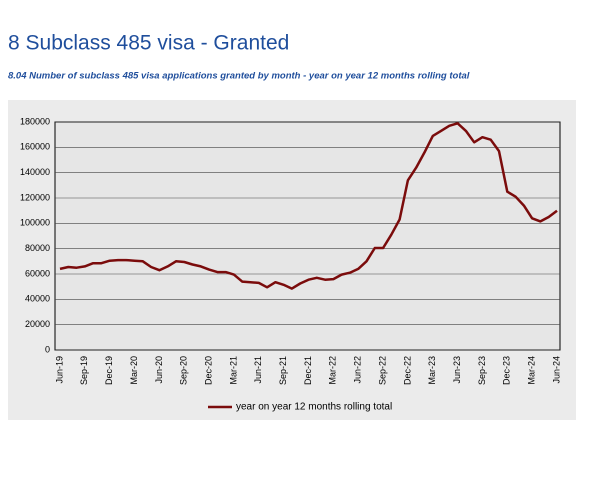 The image size is (601, 480). What do you see at coordinates (37, 324) in the screenshot?
I see `y-tick-label: 20000` at bounding box center [37, 324].